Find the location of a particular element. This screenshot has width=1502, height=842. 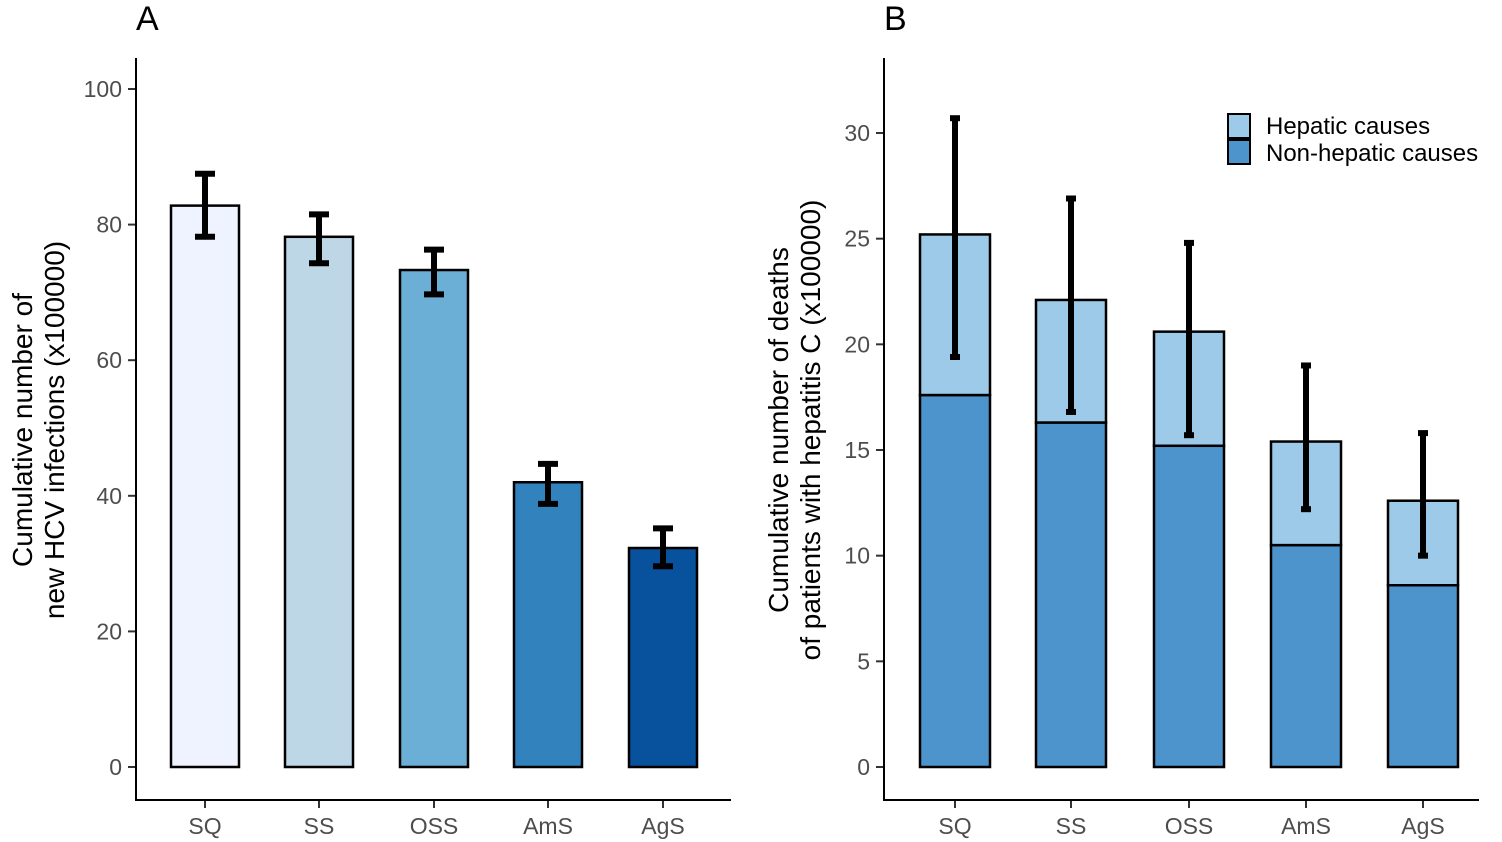

bar-ams-non-hepatic-causes is located at coordinates (1306, 656).